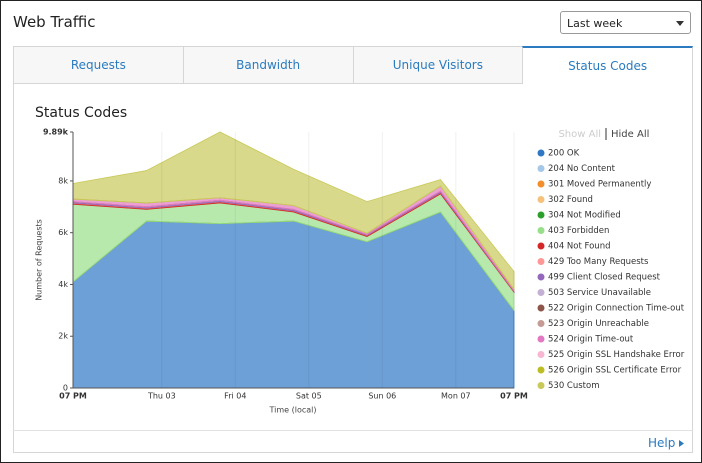  What do you see at coordinates (574, 386) in the screenshot?
I see `legend-label: 530 Custom` at bounding box center [574, 386].